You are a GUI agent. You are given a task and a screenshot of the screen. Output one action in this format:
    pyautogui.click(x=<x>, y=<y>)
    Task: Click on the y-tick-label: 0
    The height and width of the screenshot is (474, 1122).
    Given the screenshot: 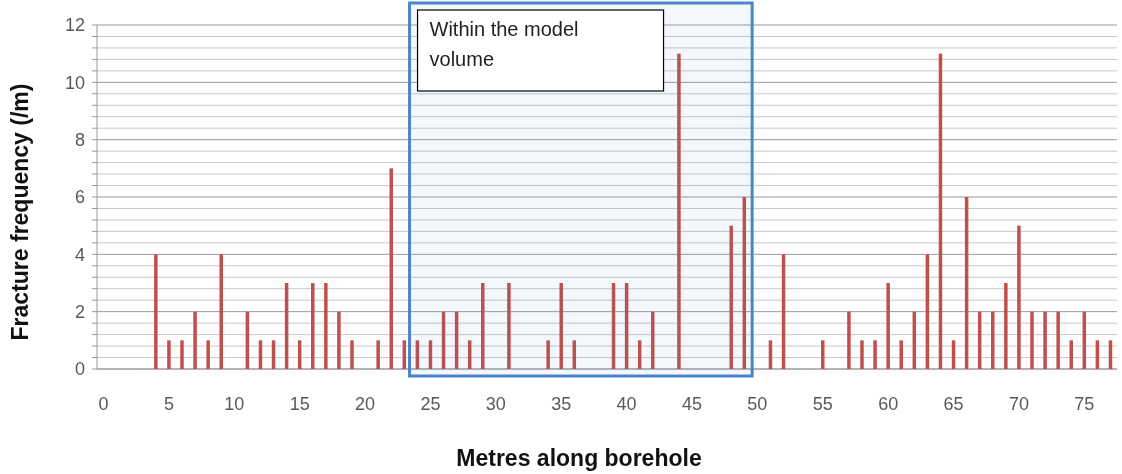 What is the action you would take?
    pyautogui.click(x=79, y=369)
    